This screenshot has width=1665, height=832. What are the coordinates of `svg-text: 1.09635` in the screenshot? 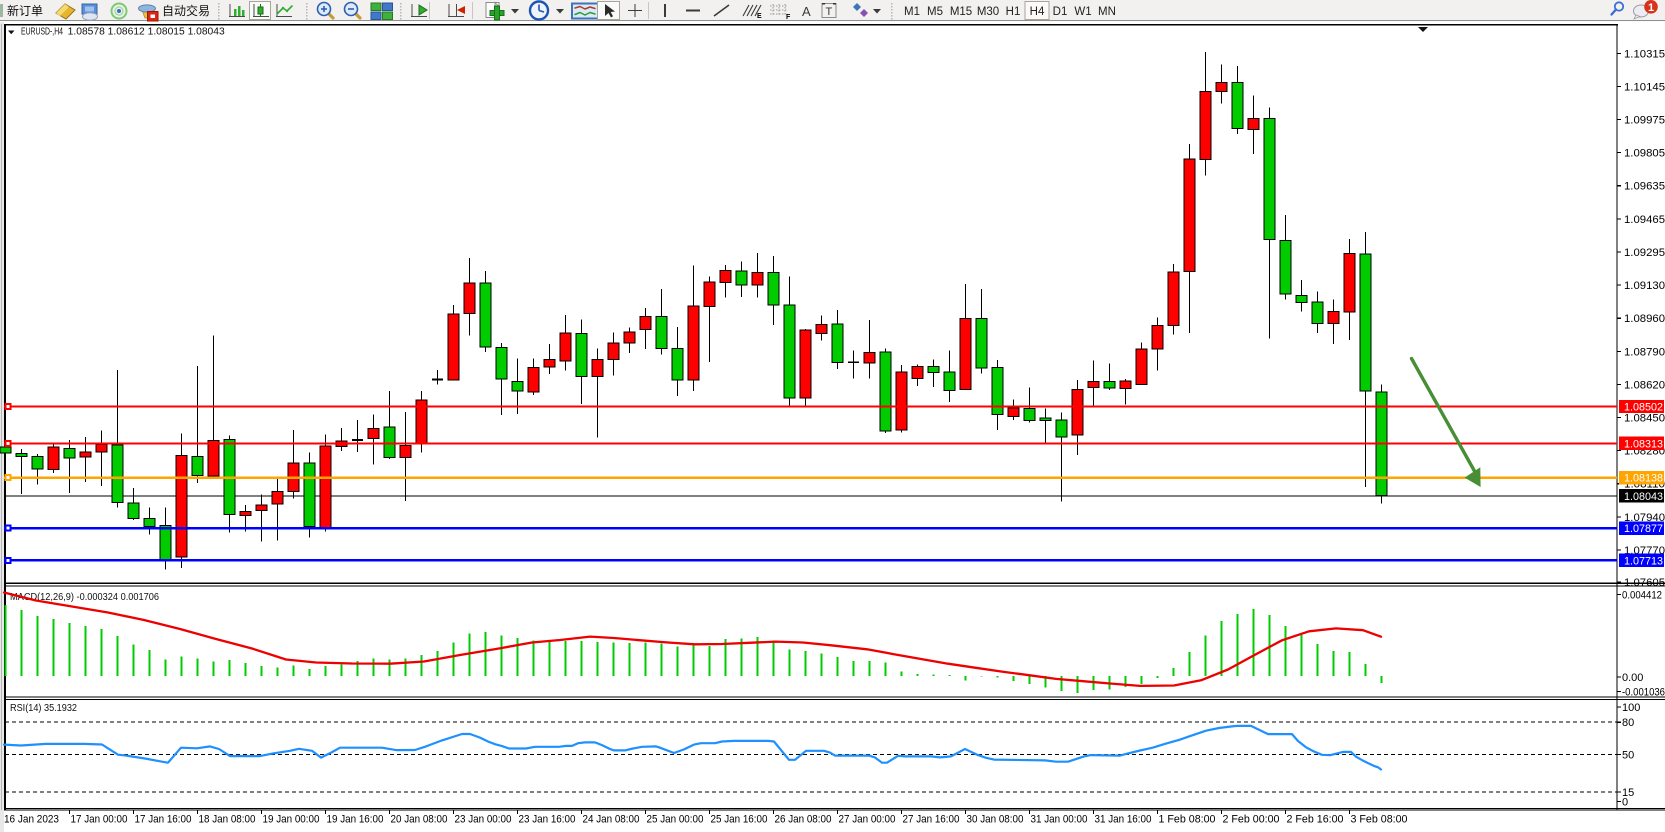 It's located at (1644, 187).